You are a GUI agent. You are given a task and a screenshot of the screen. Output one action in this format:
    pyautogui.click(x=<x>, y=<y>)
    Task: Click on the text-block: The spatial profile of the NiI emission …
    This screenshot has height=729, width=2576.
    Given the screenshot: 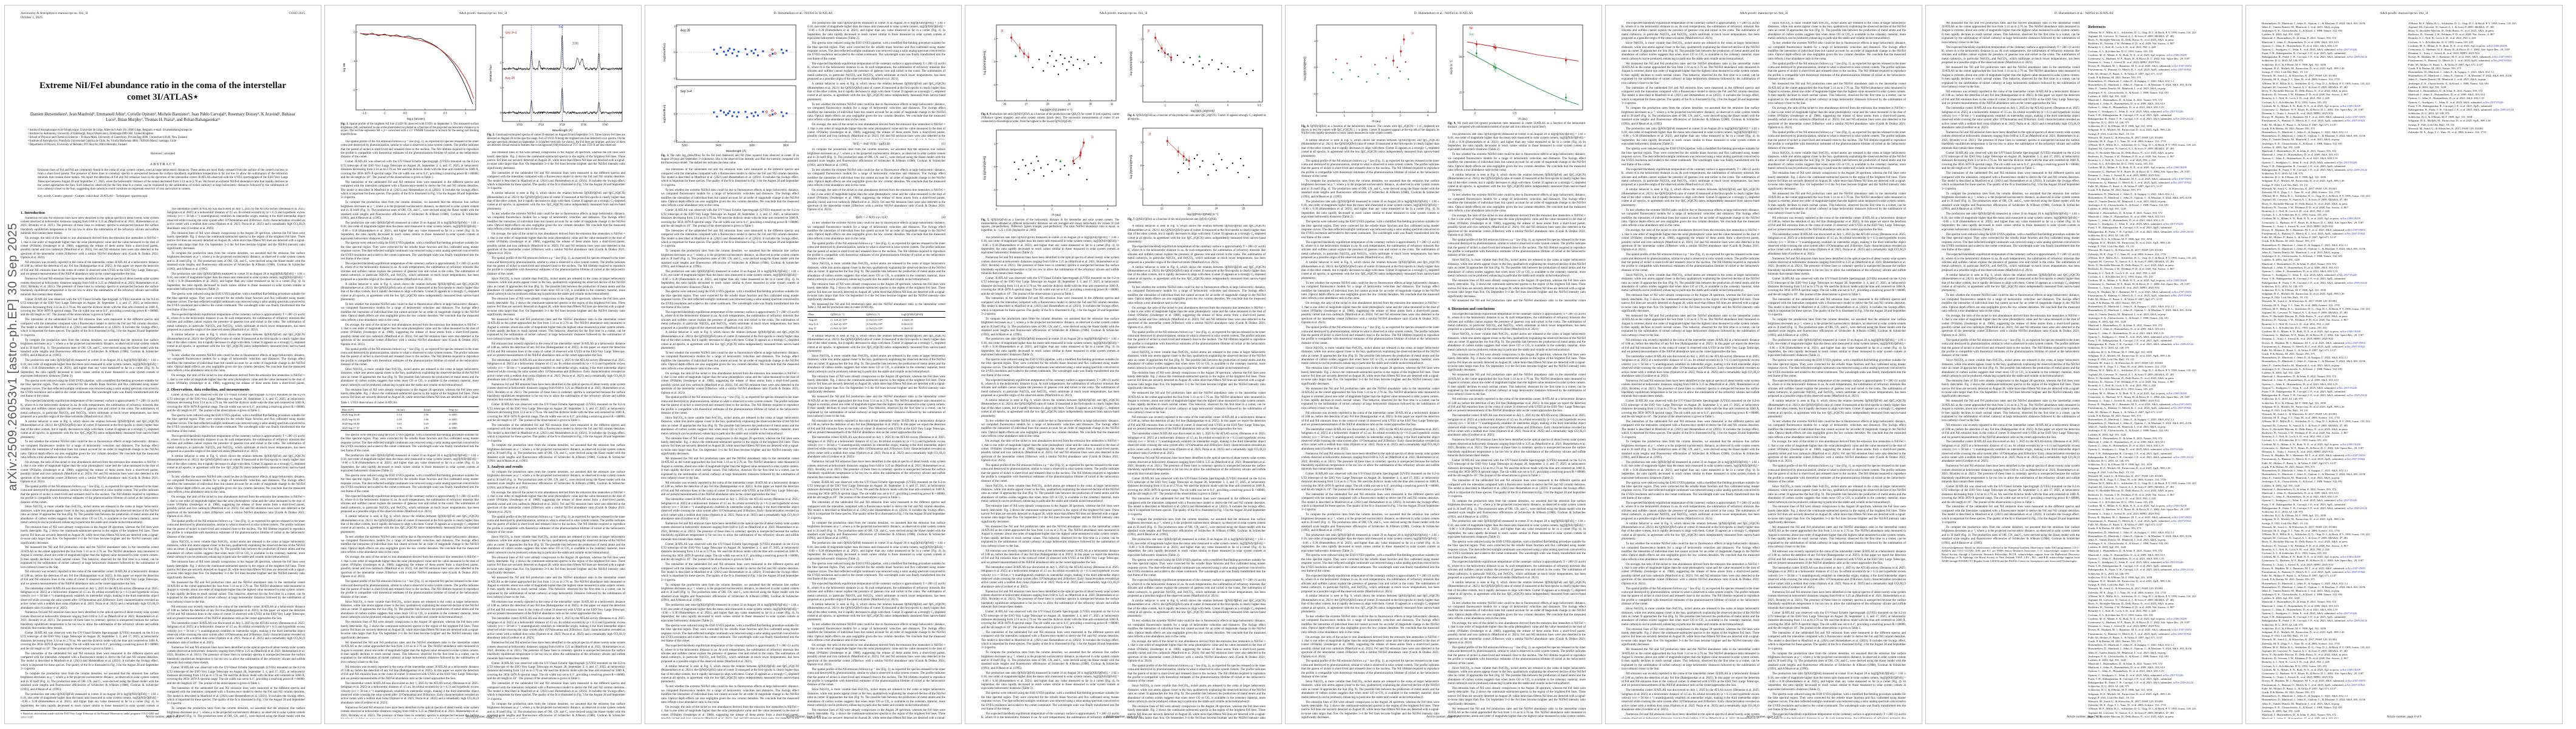 What is the action you would take?
    pyautogui.click(x=410, y=270)
    